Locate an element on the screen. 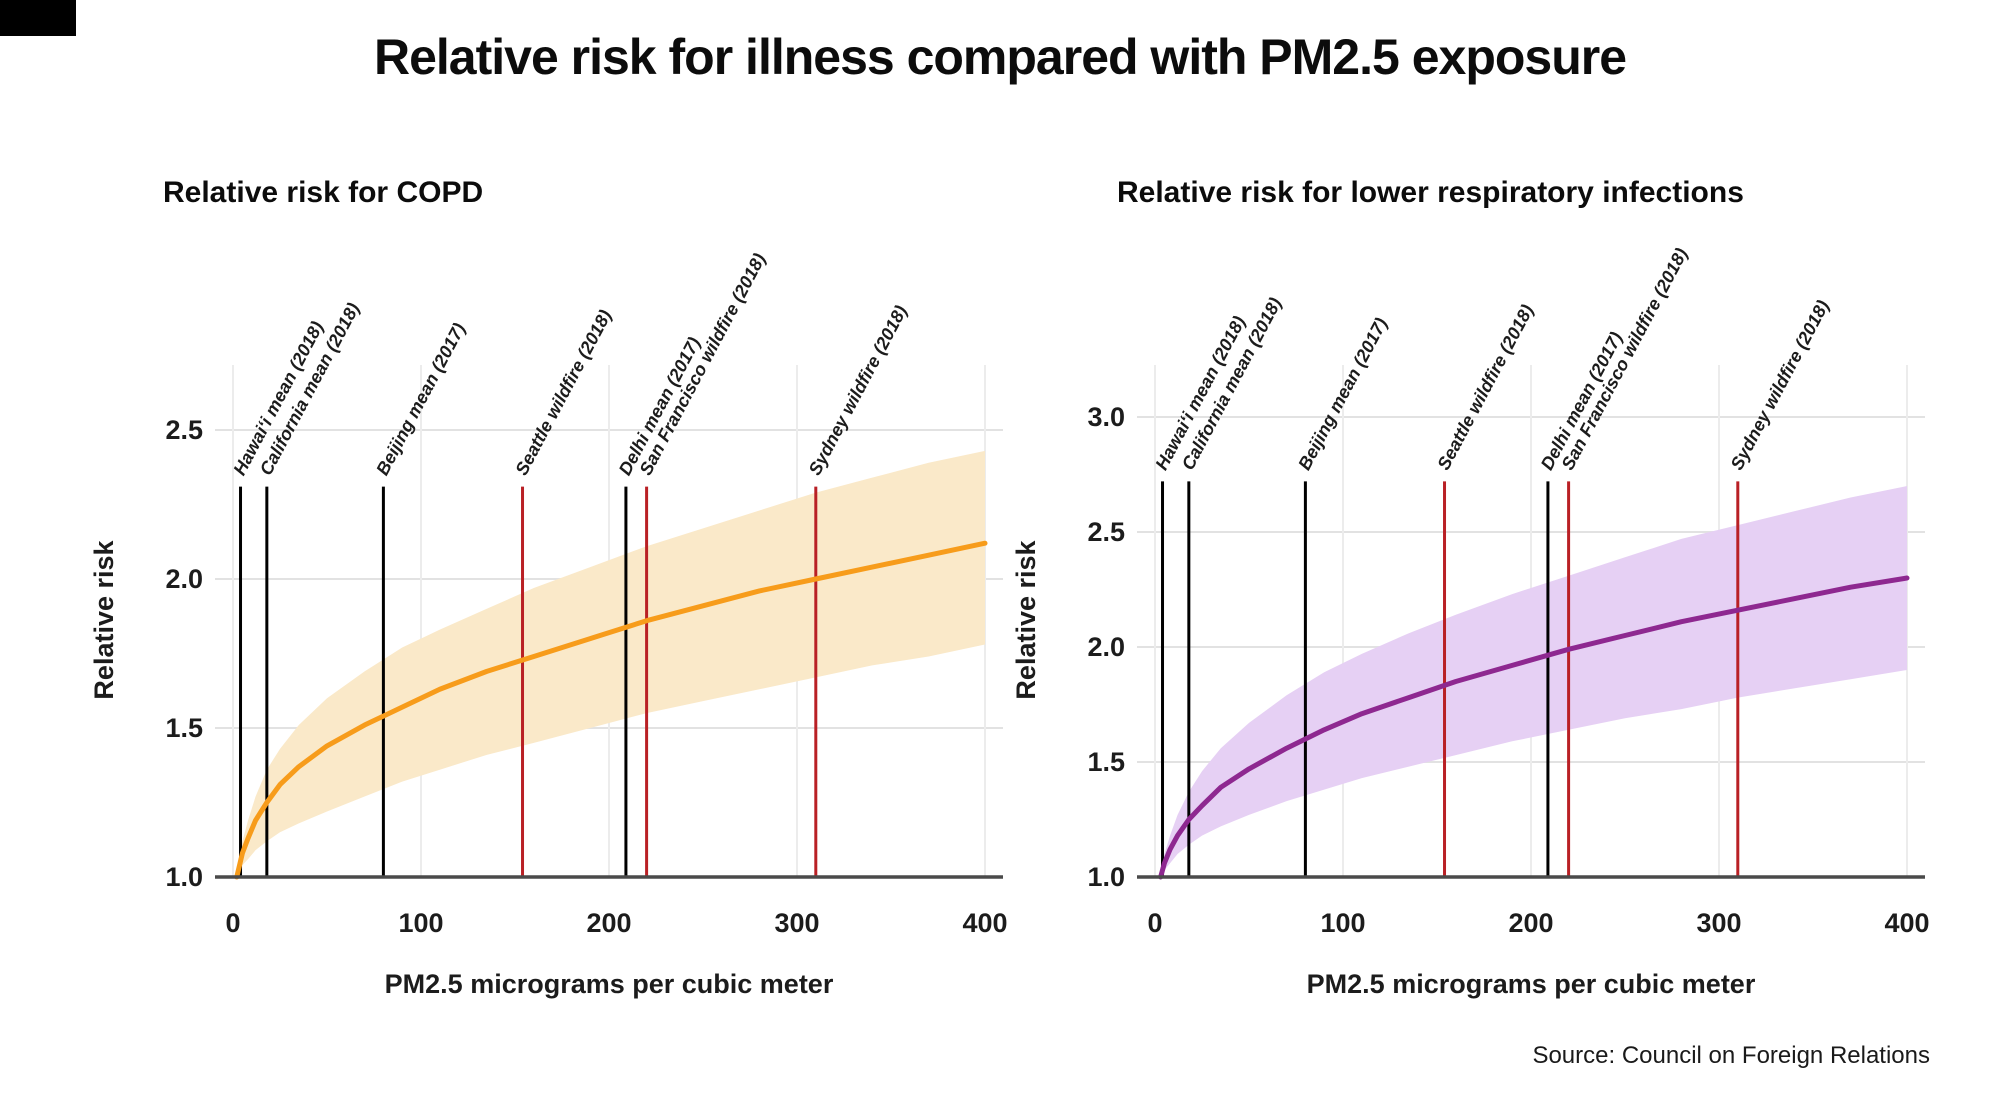 The image size is (2000, 1096). copd-ytick: 2.0 is located at coordinates (184, 579).